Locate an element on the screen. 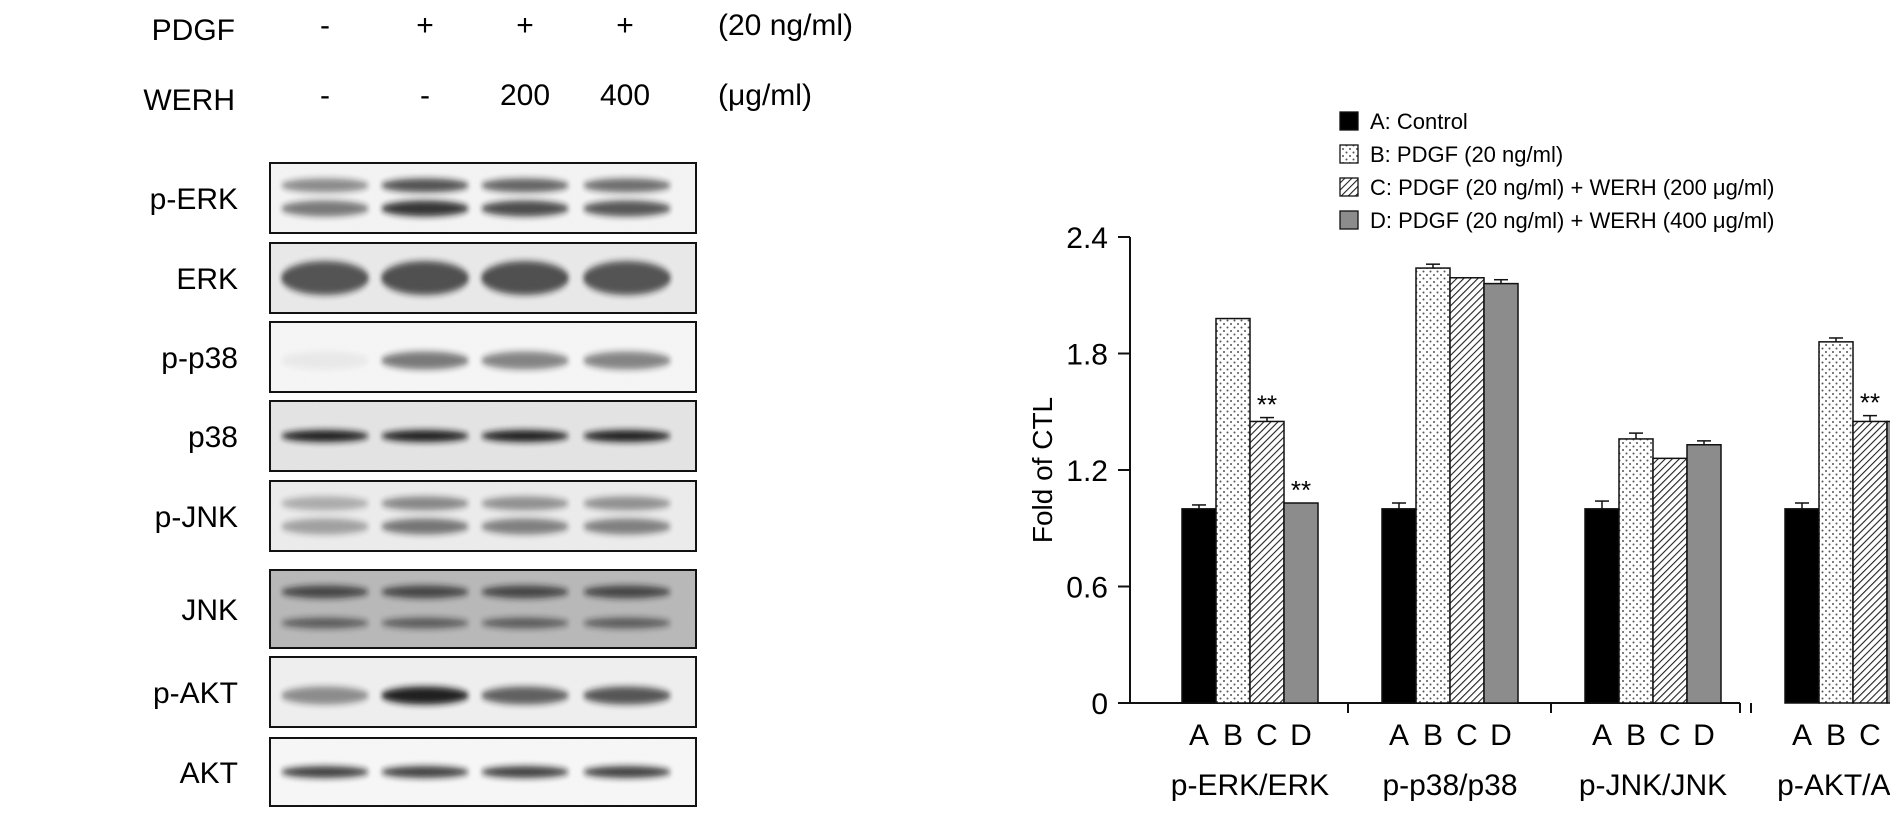 This screenshot has width=1890, height=833. blot-row-p-akt: p-AKT is located at coordinates (425, 692).